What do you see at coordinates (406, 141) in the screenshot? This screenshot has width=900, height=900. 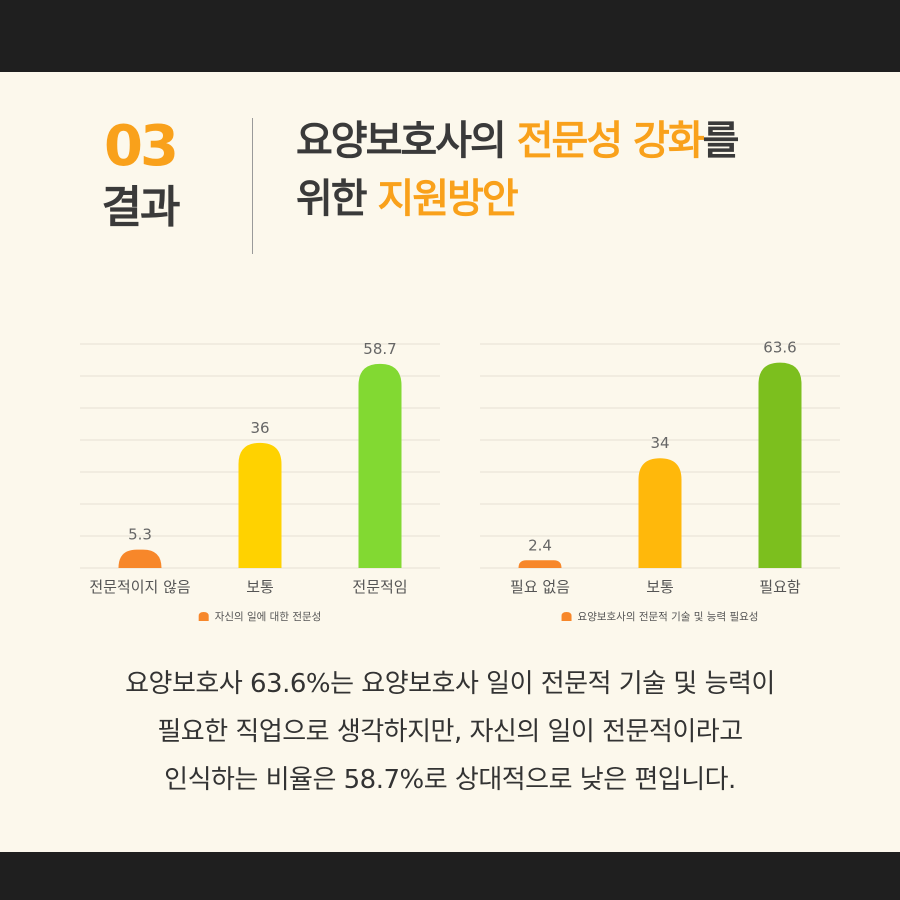 I see `title-text: 요양보호사의` at bounding box center [406, 141].